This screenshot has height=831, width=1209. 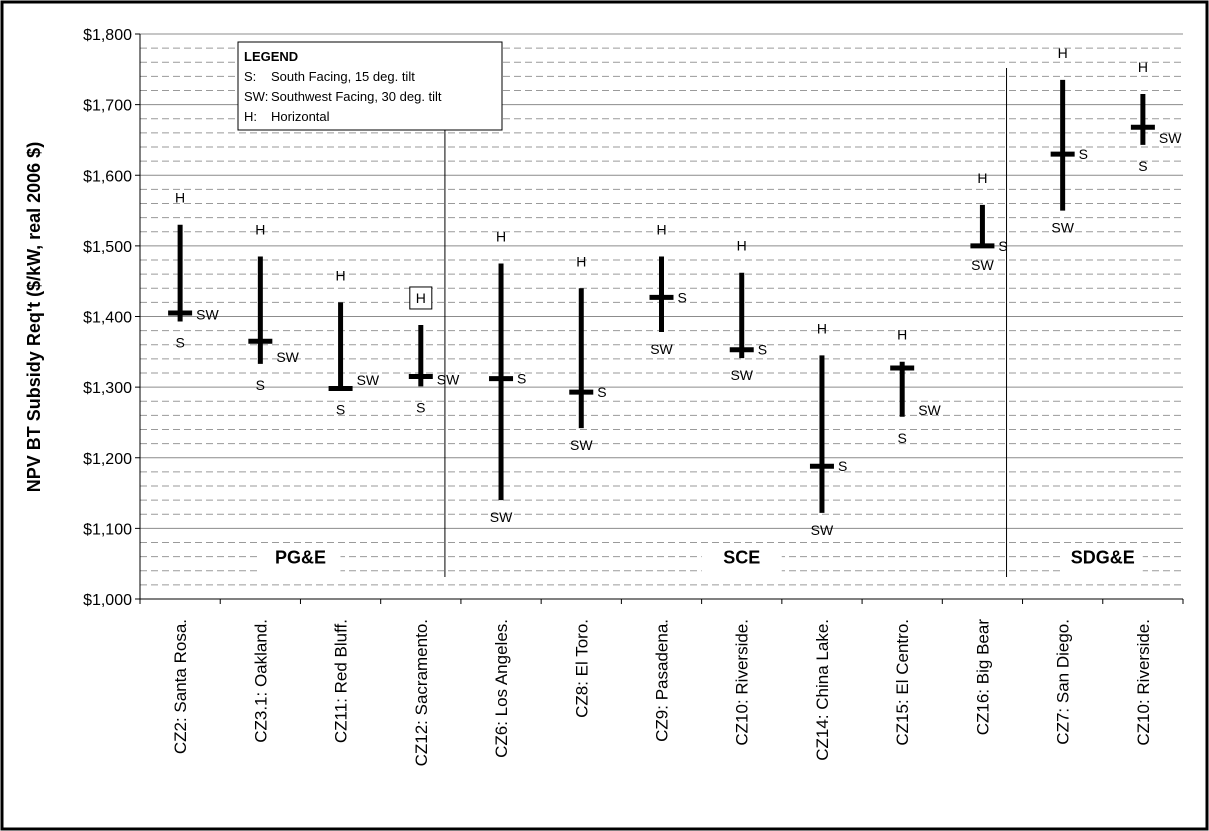 What do you see at coordinates (421, 692) in the screenshot?
I see `x-tick-label: CZ12: Sacramento.` at bounding box center [421, 692].